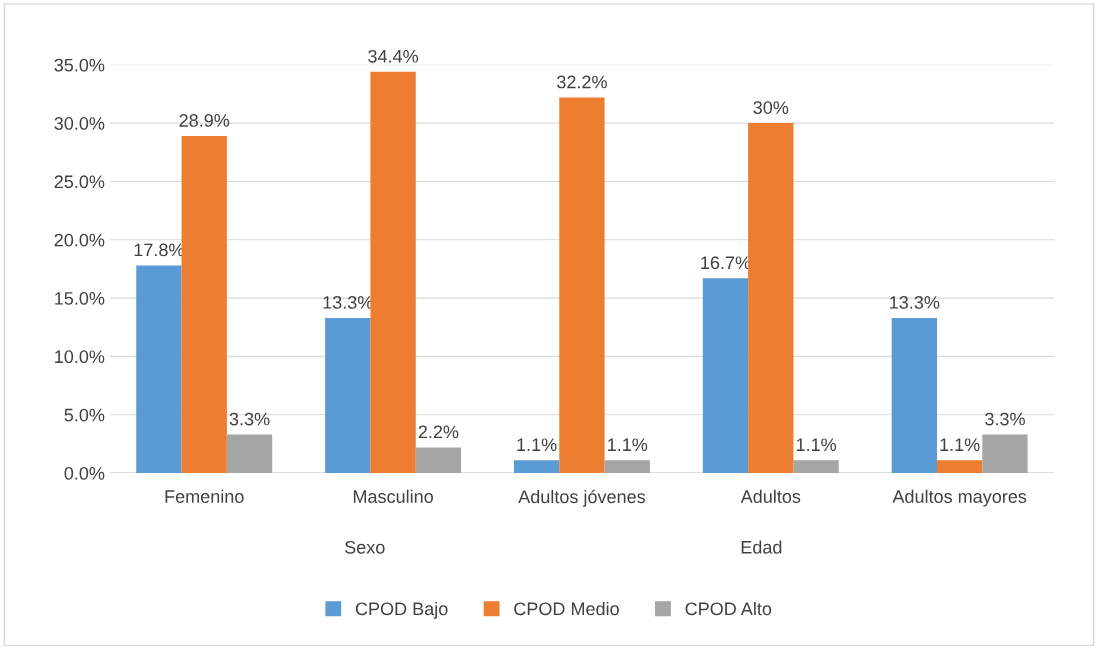 The image size is (1098, 648). What do you see at coordinates (761, 547) in the screenshot?
I see `text: Edad` at bounding box center [761, 547].